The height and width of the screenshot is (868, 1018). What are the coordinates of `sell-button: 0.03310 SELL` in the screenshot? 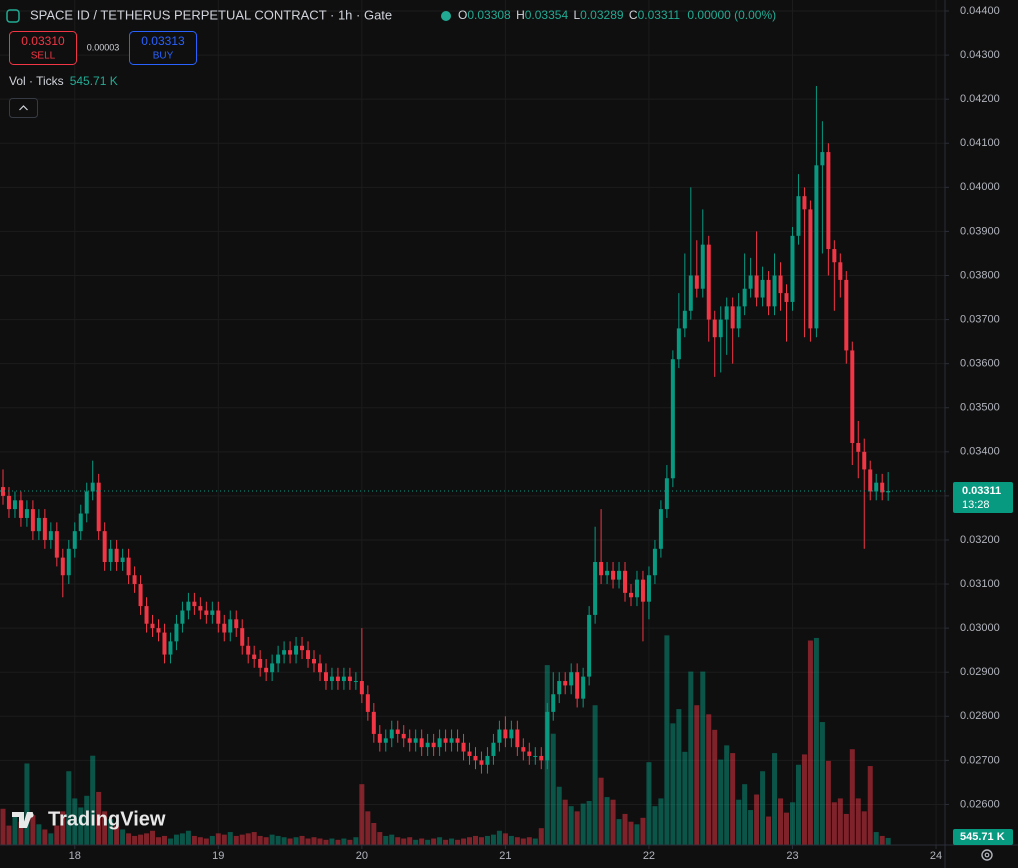 It's located at (43, 48).